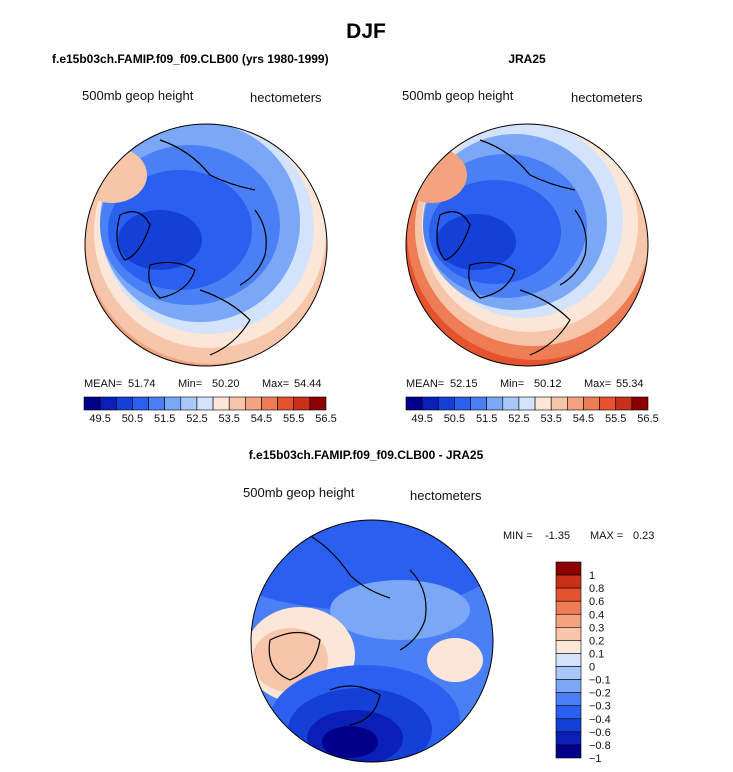 The height and width of the screenshot is (772, 733). I want to click on left-coast-north, so click(207, 165).